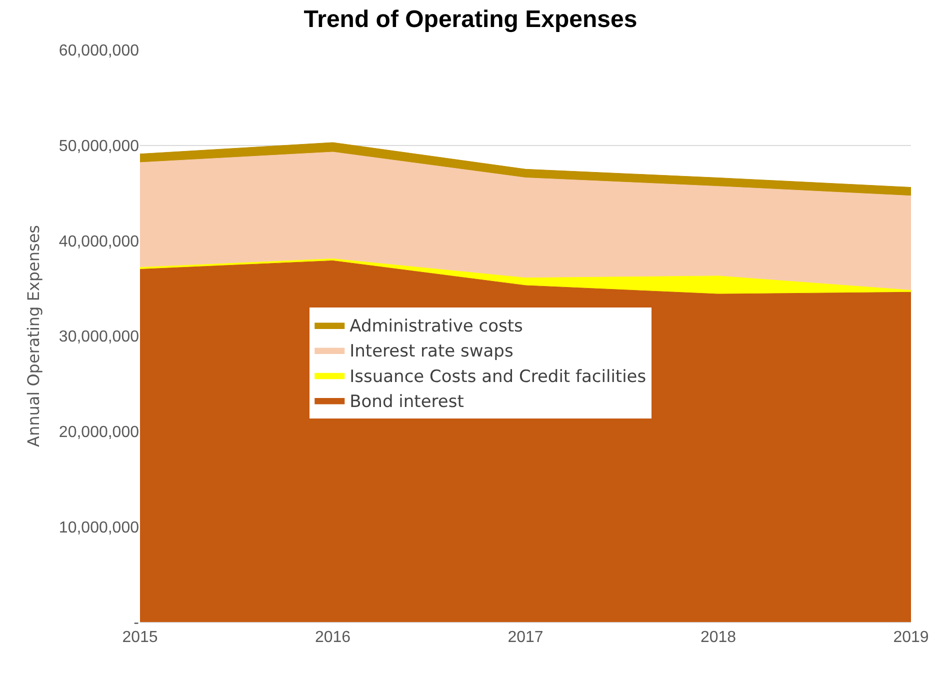 The width and height of the screenshot is (941, 682). Describe the element at coordinates (99, 146) in the screenshot. I see `y-tick-label: 50,000,000` at that location.